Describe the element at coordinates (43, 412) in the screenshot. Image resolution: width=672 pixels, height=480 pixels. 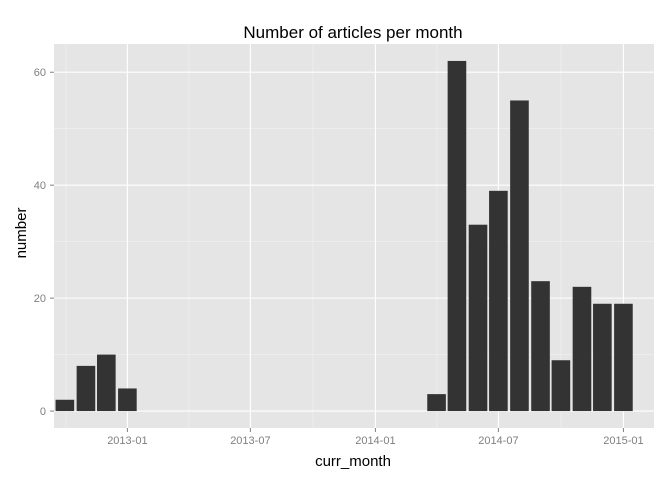
I see `y-tick-label: 0` at that location.